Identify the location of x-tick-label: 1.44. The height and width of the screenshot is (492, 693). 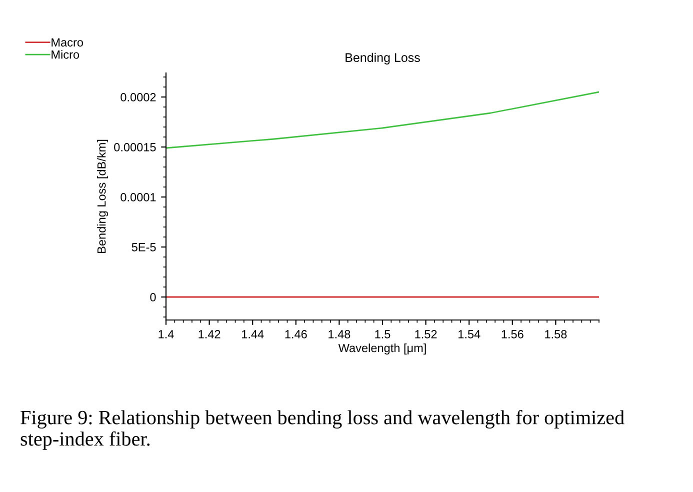
(253, 334).